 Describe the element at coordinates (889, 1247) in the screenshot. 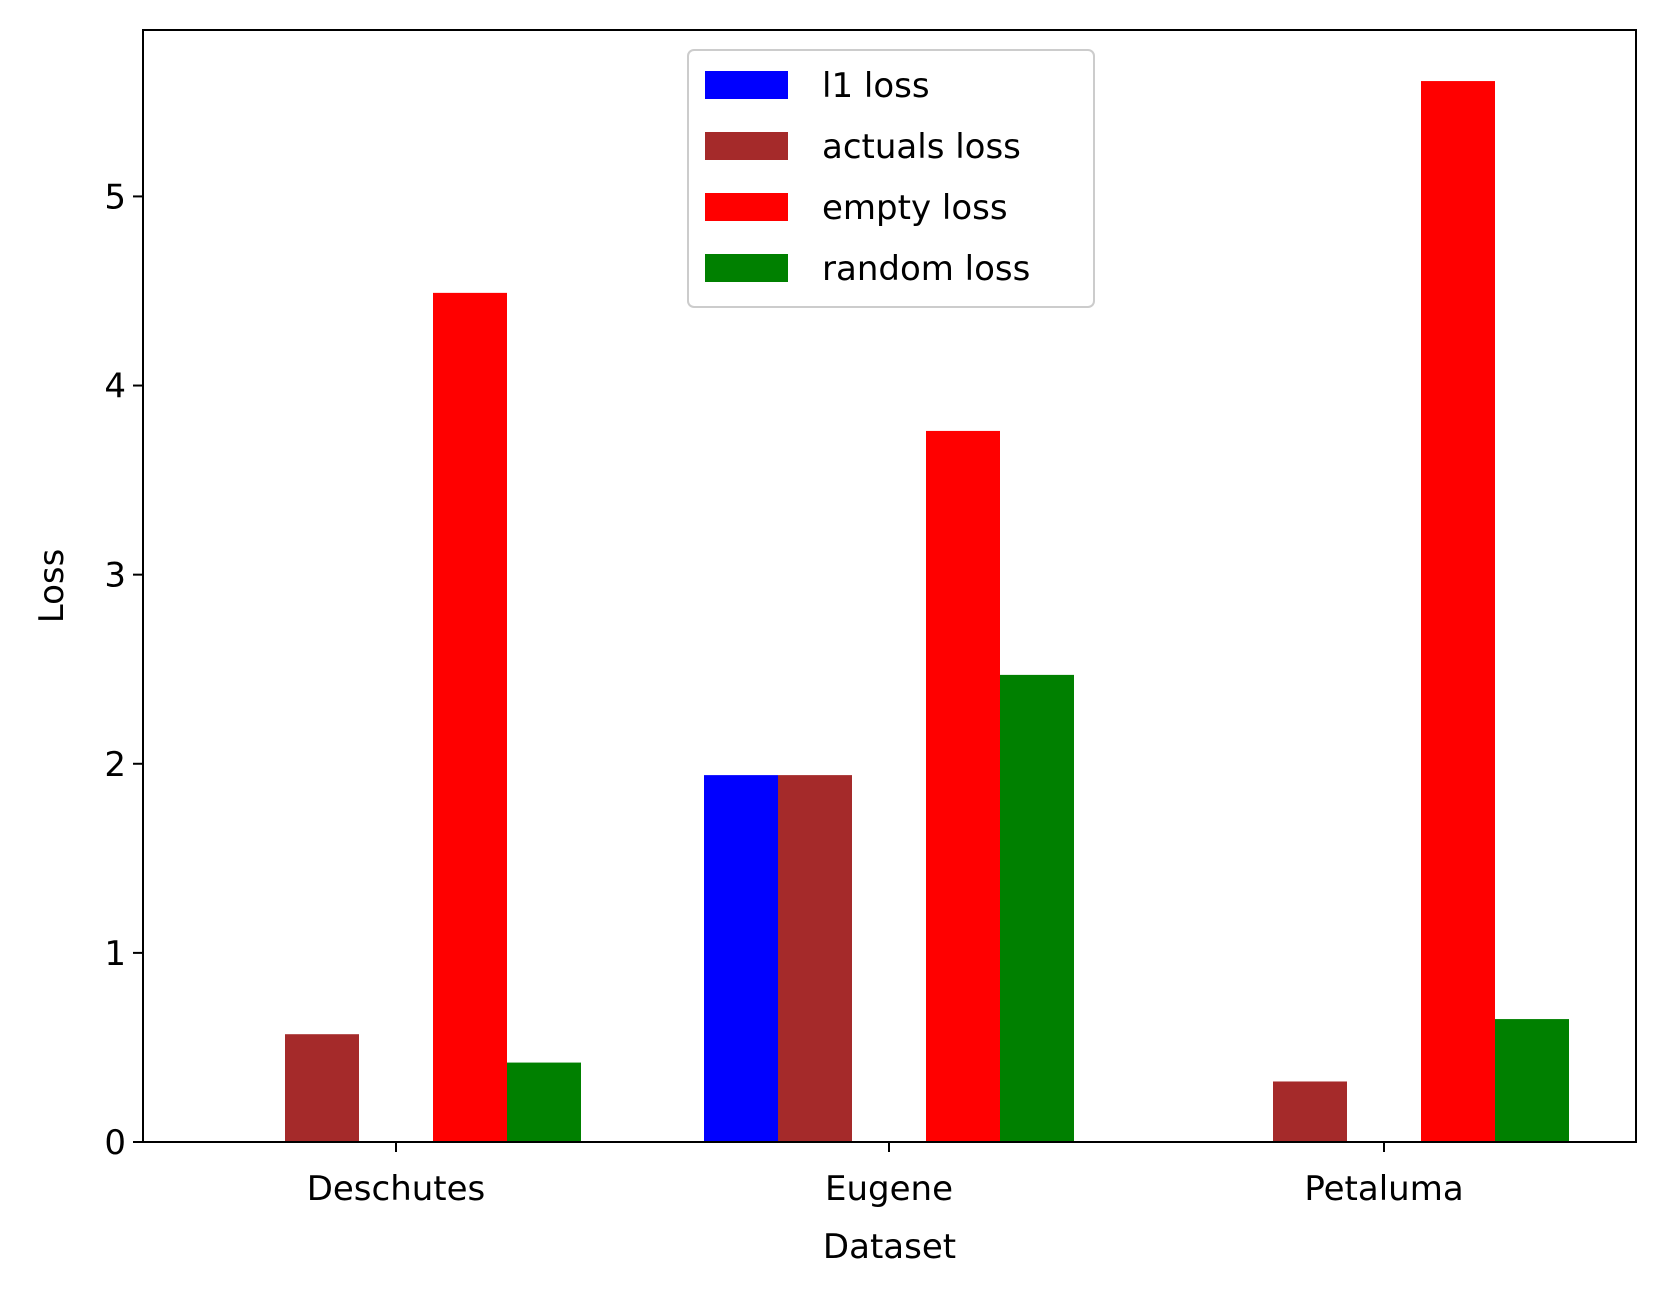

I see `x-axis-label: Dataset` at that location.